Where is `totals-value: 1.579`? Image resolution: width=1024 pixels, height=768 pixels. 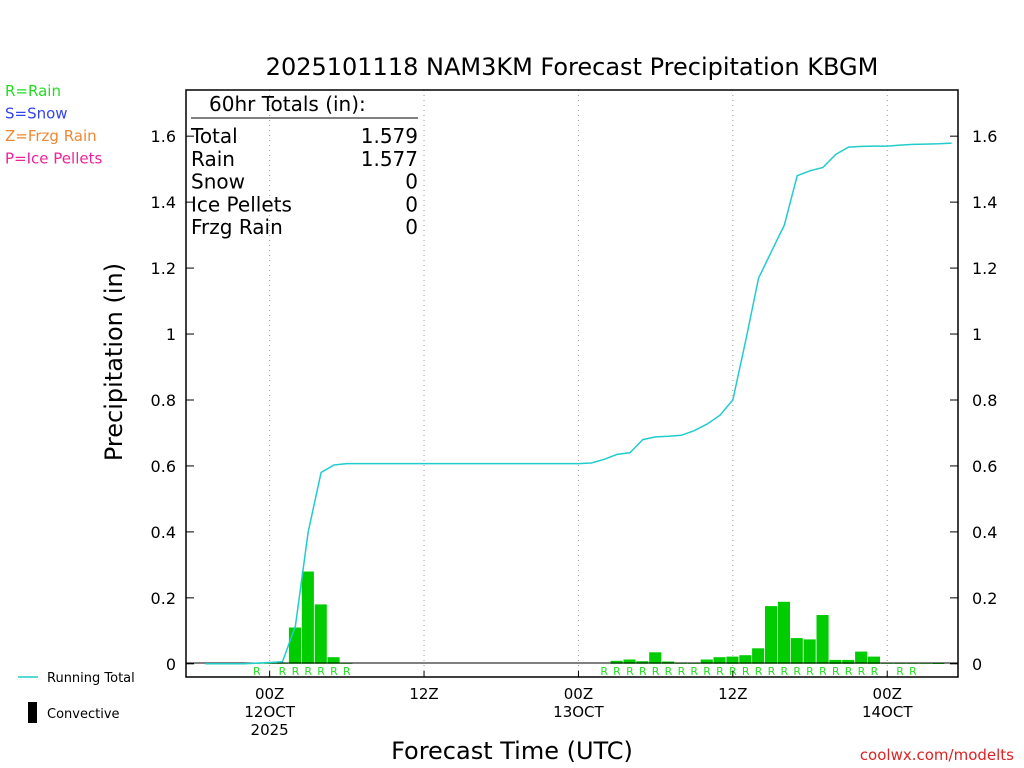
totals-value: 1.579 is located at coordinates (389, 136).